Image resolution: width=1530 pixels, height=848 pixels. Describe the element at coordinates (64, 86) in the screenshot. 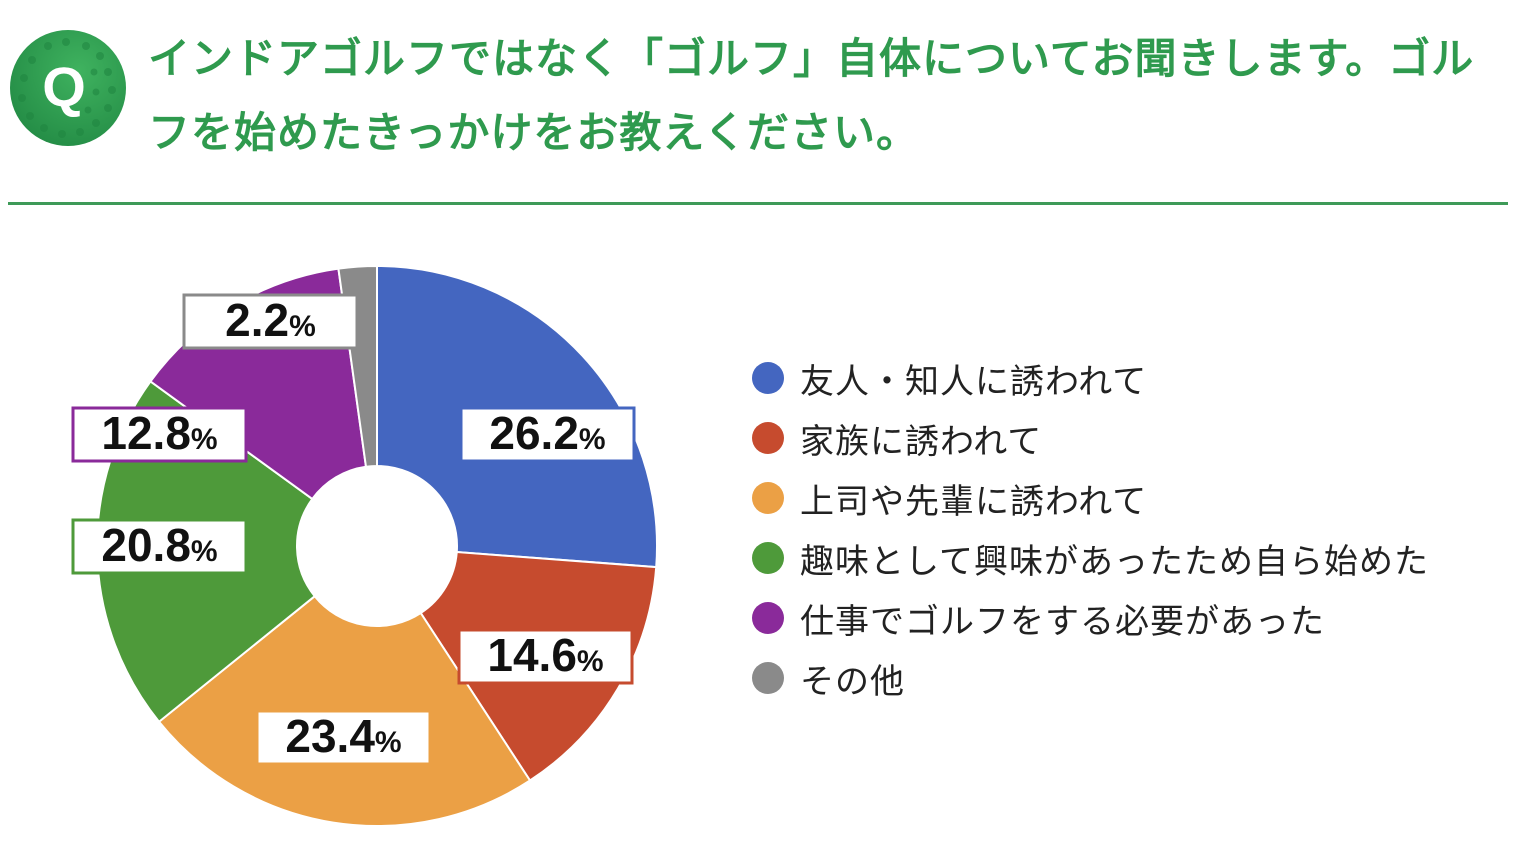

I see `badge-letter: Q` at that location.